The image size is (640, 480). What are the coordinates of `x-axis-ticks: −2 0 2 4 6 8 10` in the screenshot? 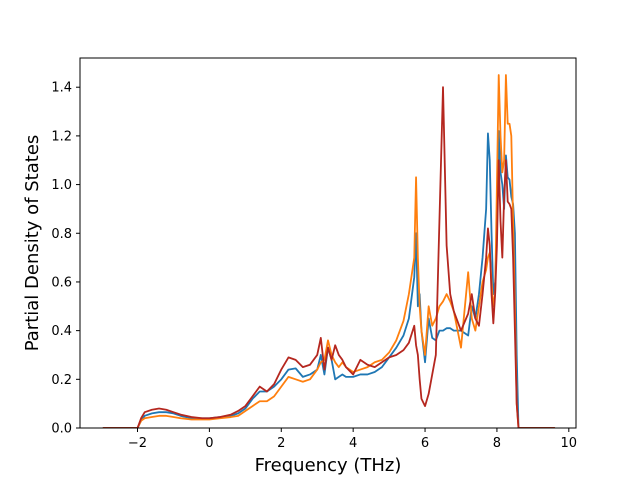 It's located at (352, 439).